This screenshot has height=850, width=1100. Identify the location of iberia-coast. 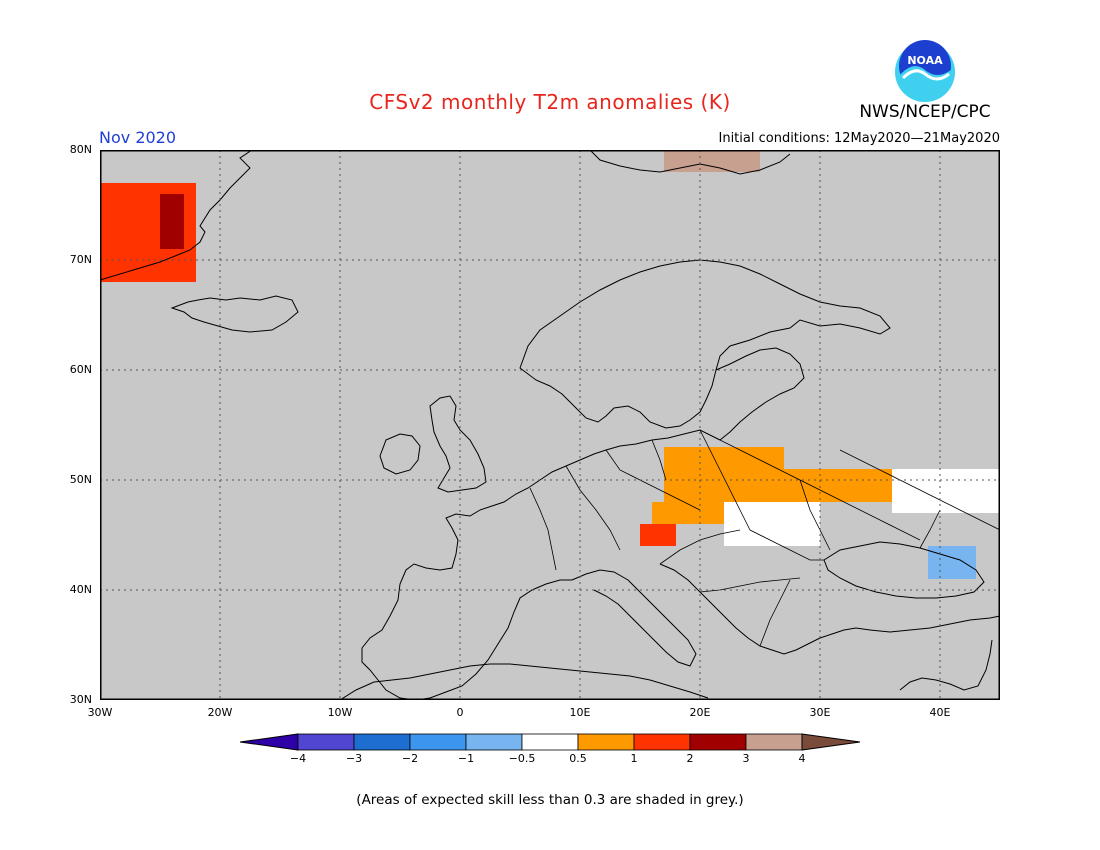
(466, 604).